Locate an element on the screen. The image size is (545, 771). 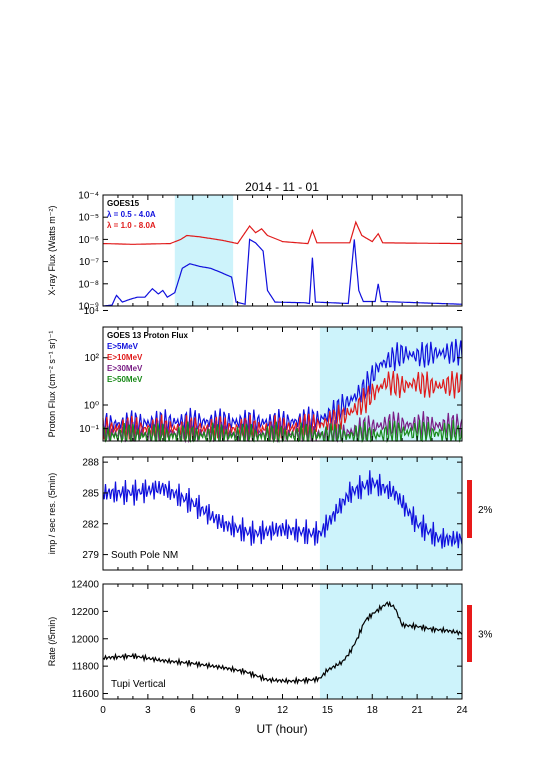
x-tick-label: 9 is located at coordinates (238, 710).